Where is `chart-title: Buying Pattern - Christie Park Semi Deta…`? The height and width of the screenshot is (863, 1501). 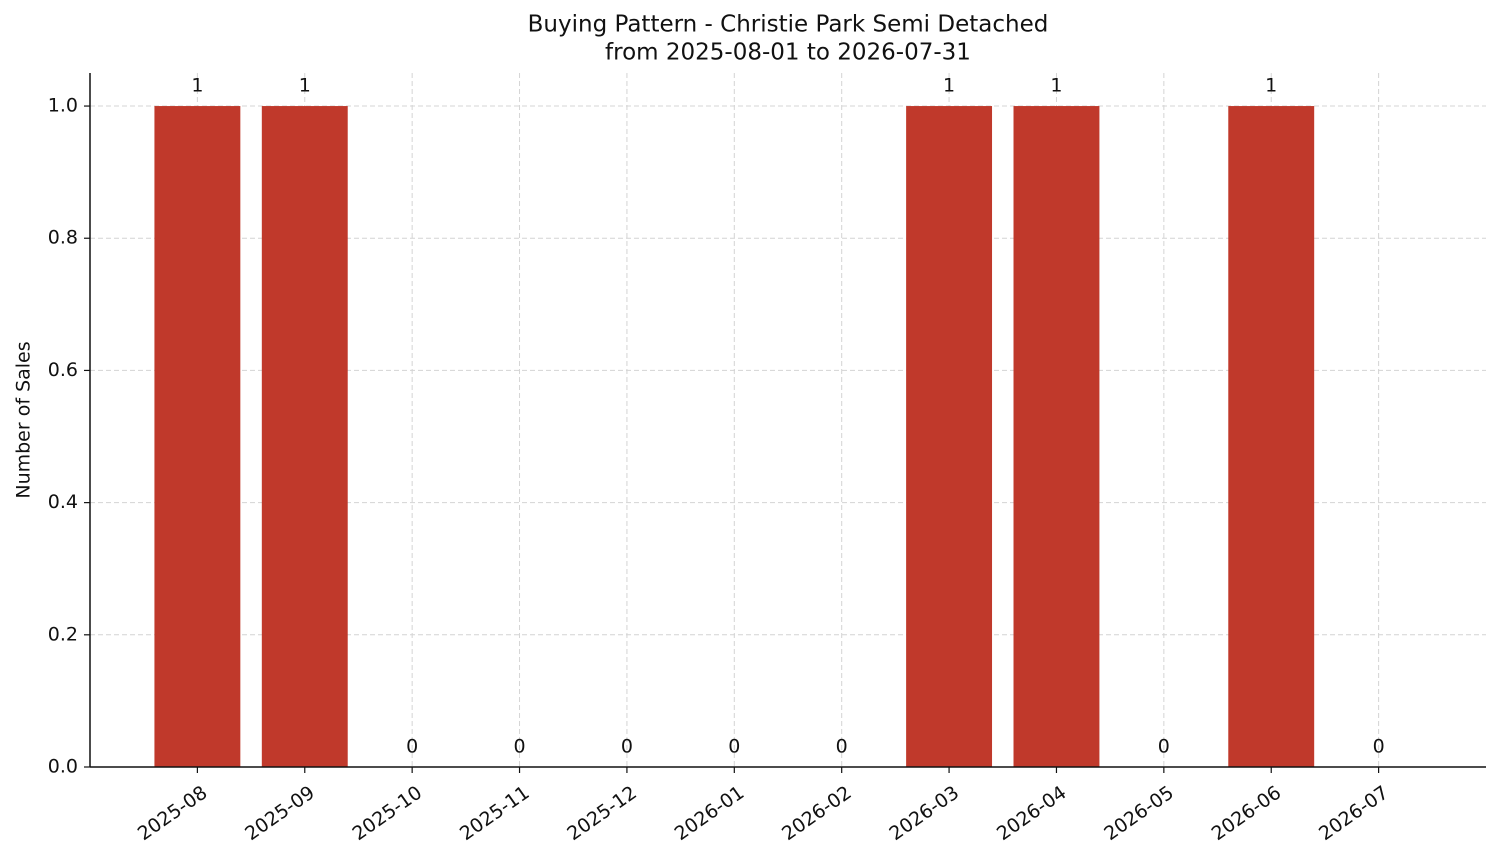 chart-title: Buying Pattern - Christie Park Semi Deta… is located at coordinates (788, 25).